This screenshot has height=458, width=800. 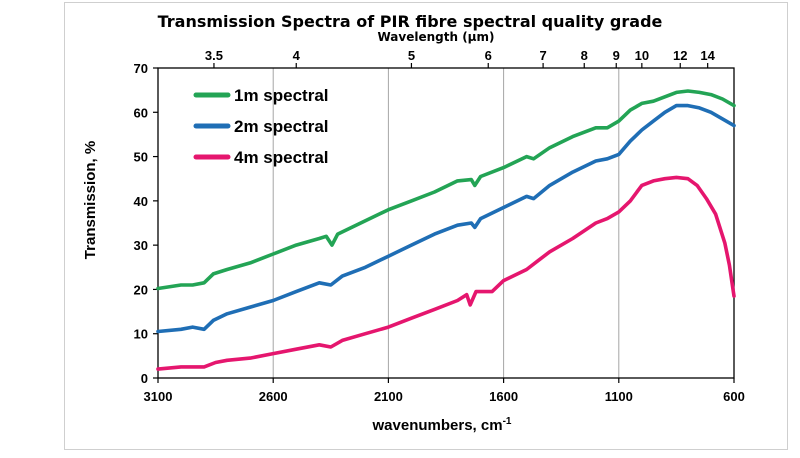 I want to click on top-tick-label-2: 5, so click(x=411, y=55).